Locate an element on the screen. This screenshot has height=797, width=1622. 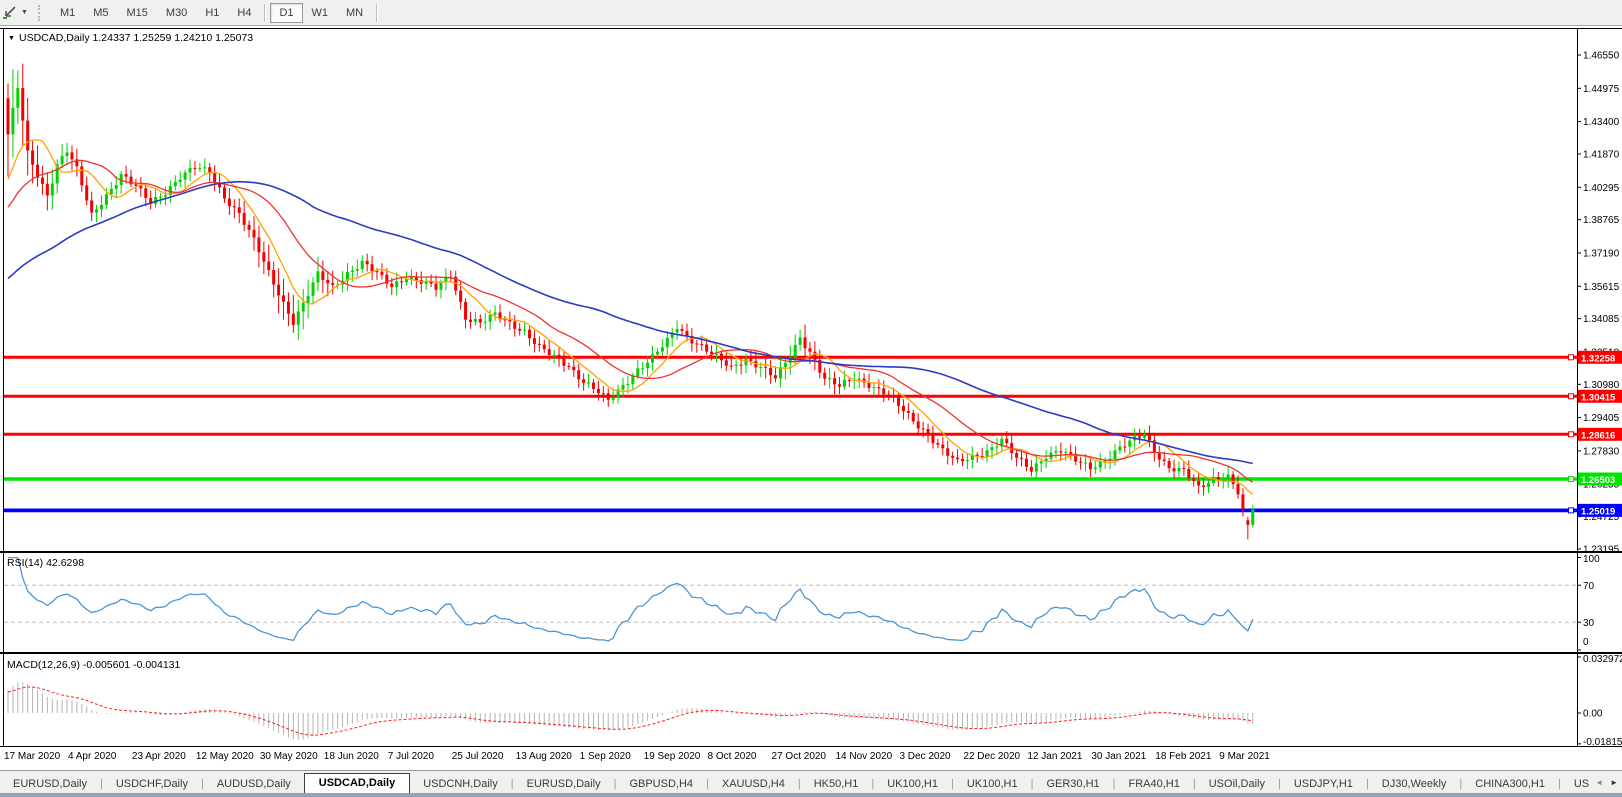
date-label: 30 May 2020 is located at coordinates (288, 756).